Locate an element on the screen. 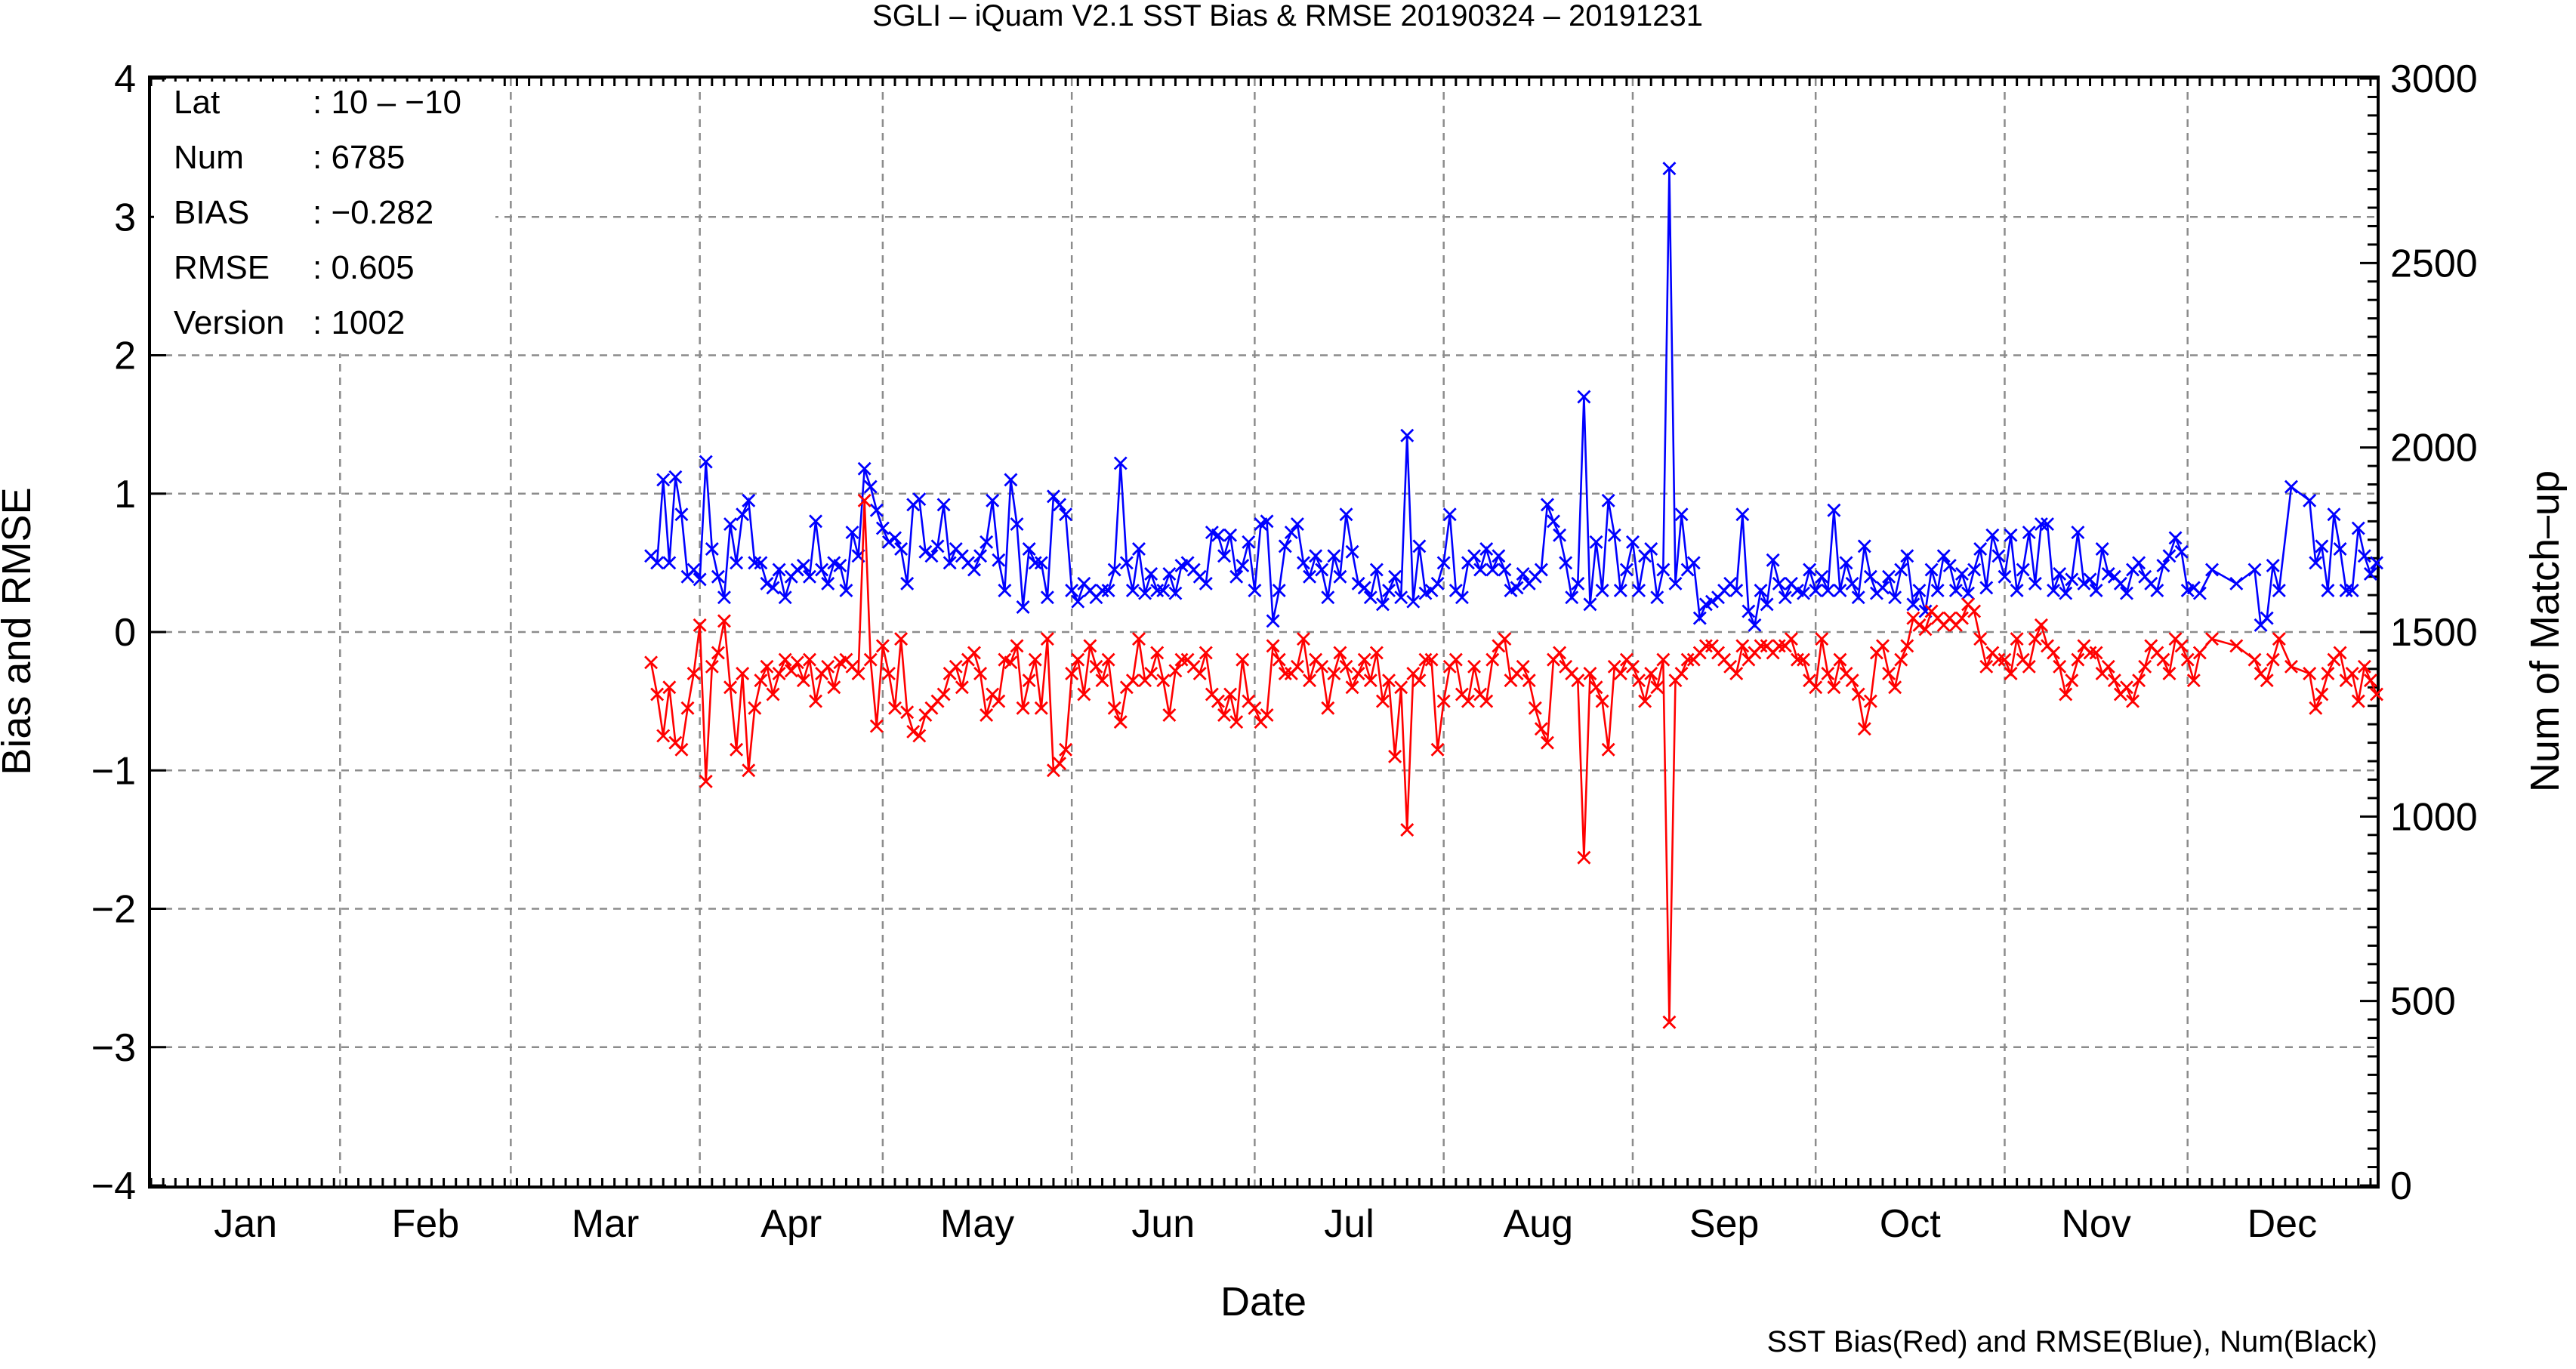 This screenshot has width=2576, height=1369. x-tick-label: Sep is located at coordinates (1724, 1224).